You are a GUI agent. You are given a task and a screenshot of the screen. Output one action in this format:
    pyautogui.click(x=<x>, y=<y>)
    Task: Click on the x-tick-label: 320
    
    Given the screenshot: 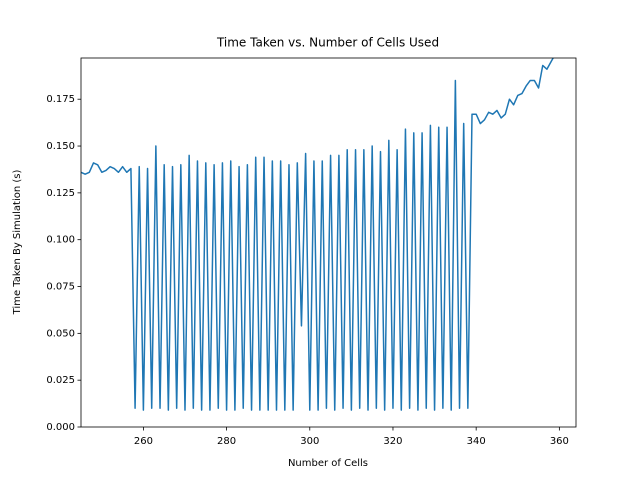 What is the action you would take?
    pyautogui.click(x=392, y=441)
    